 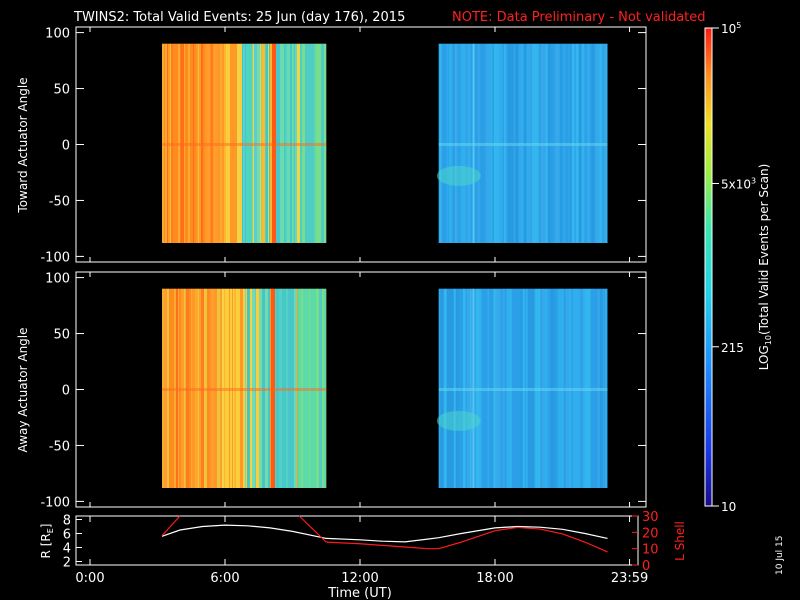 What do you see at coordinates (650, 533) in the screenshot?
I see `l-shell-tick-label: 20` at bounding box center [650, 533].